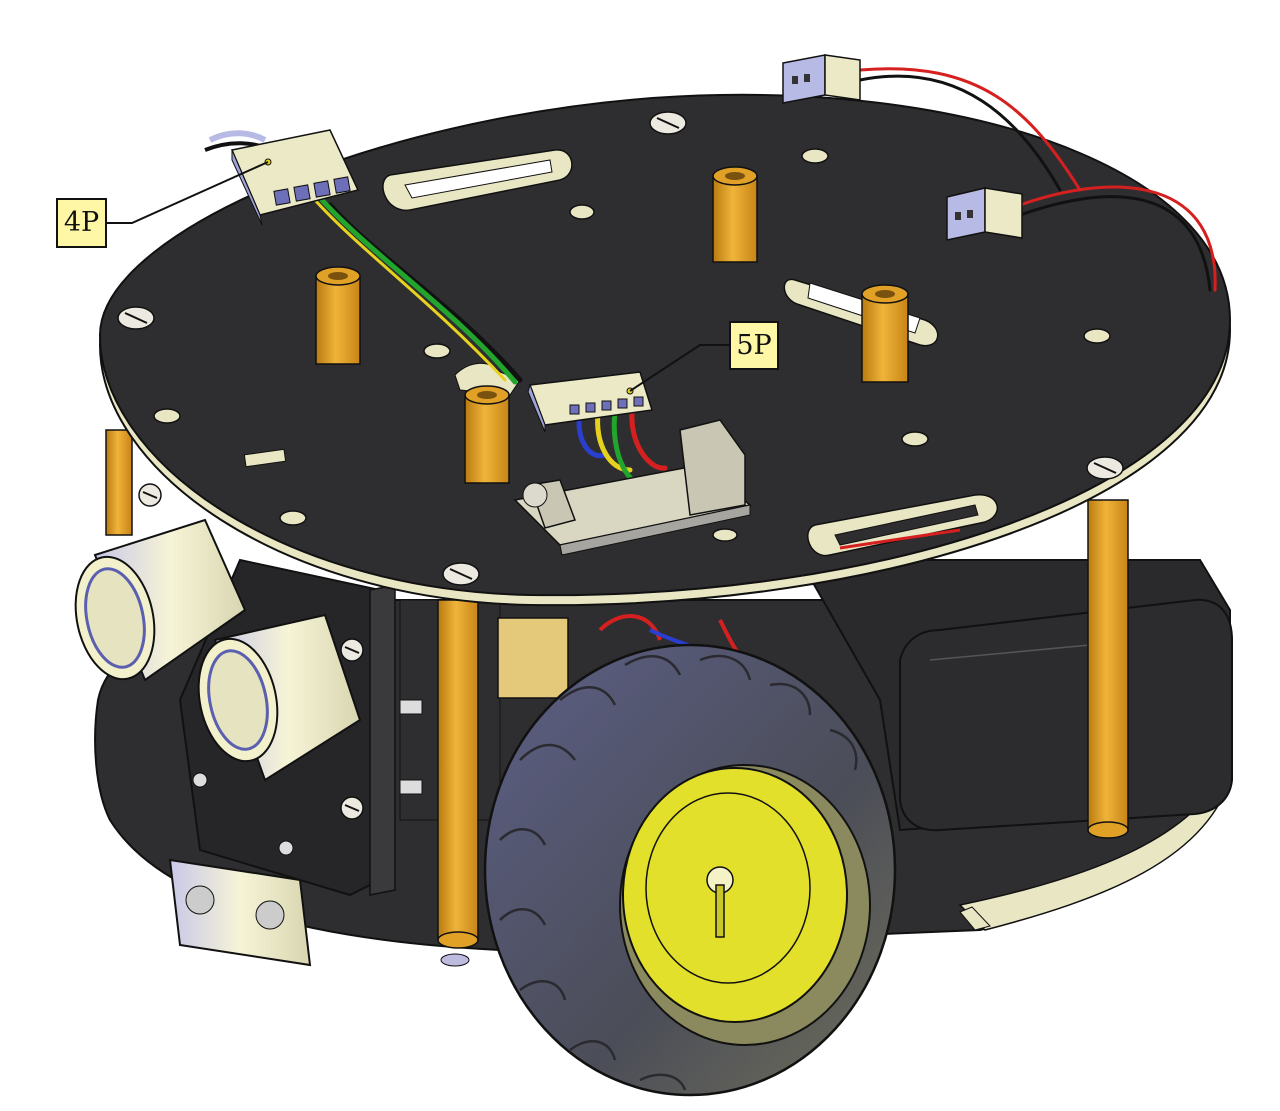  What do you see at coordinates (1108, 669) in the screenshot?
I see `standoff-rear-right` at bounding box center [1108, 669].